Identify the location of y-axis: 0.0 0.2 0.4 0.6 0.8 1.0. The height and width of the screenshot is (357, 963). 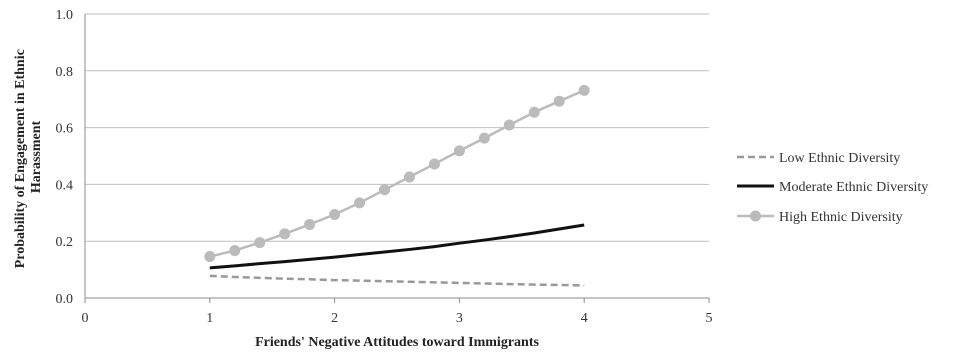
(71, 157).